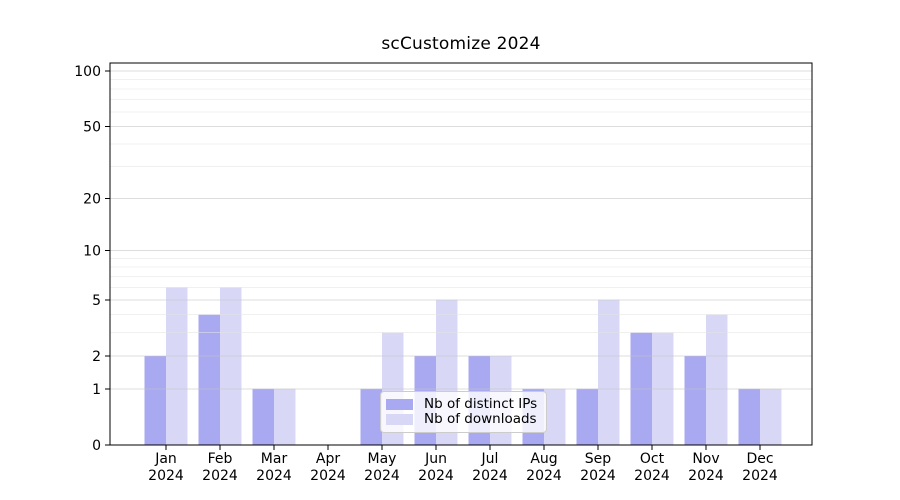 This screenshot has width=900, height=500. Describe the element at coordinates (490, 467) in the screenshot. I see `x-tick-label-jul: Jul 2024` at that location.